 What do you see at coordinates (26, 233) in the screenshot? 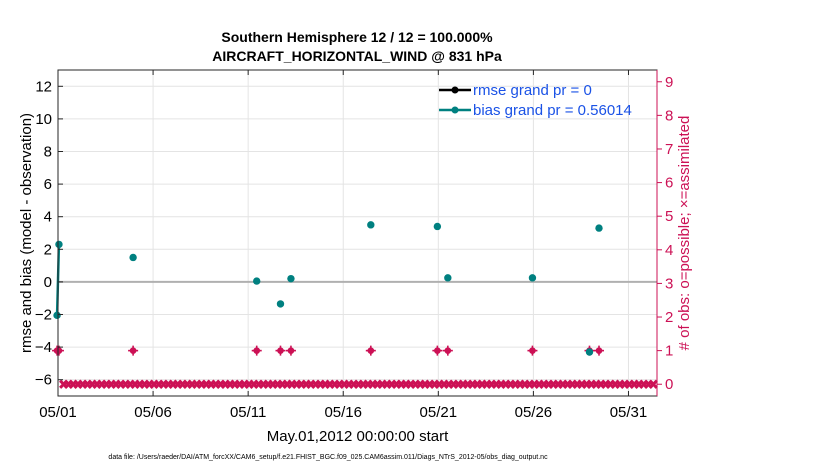
I see `y-axis-label: rmse and bias (model - observation)` at bounding box center [26, 233].